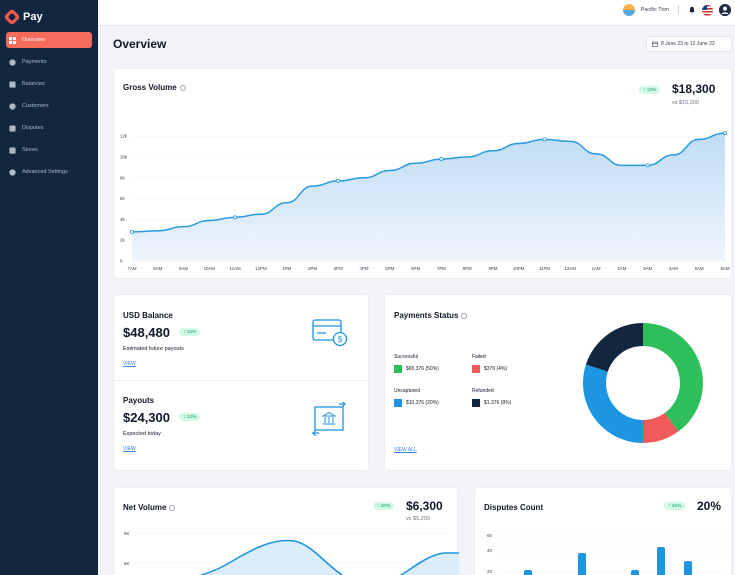 This screenshot has width=735, height=575. I want to click on payouts-view-link: VIEW, so click(129, 449).